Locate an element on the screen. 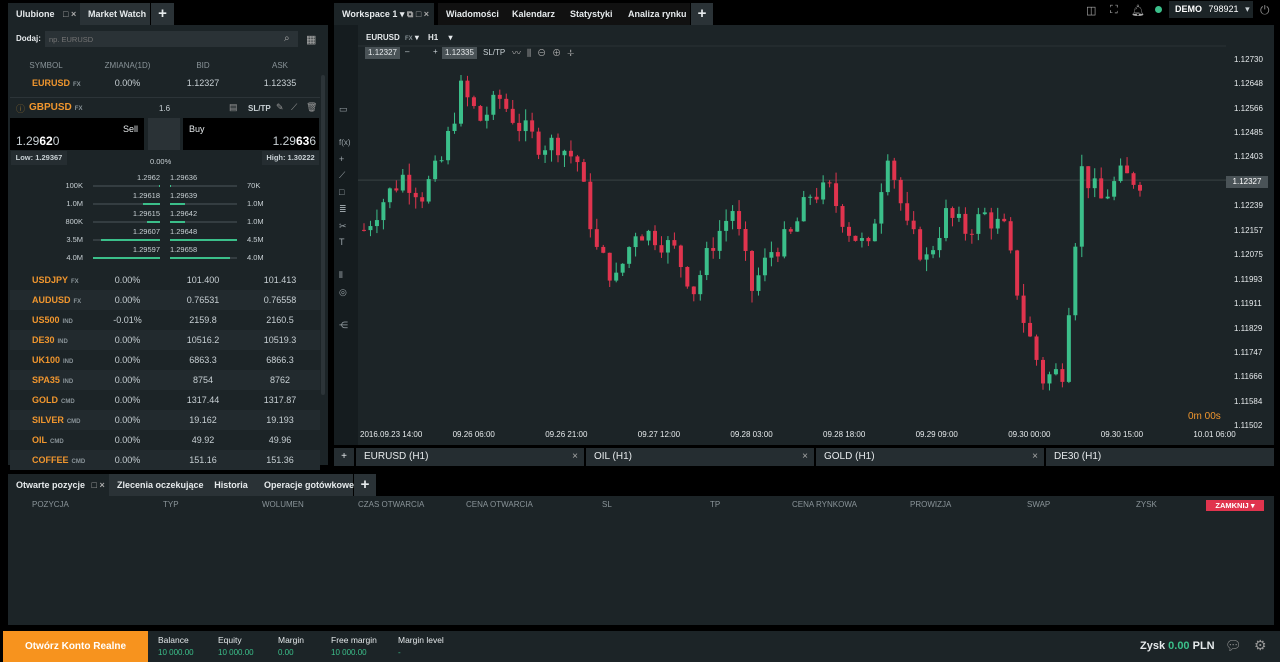 The width and height of the screenshot is (1280, 662). trash-icon: 🗑 is located at coordinates (312, 107).